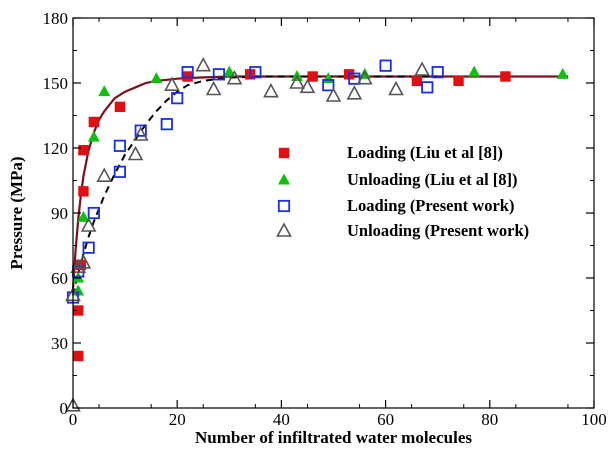 Image resolution: width=611 pixels, height=450 pixels. I want to click on x-tick-label: 60, so click(385, 419).